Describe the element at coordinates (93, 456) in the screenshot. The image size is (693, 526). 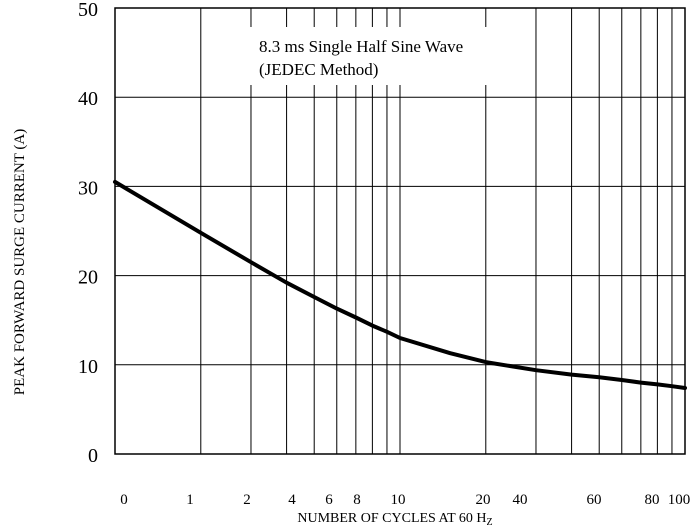
I see `y-tick-label: 0` at that location.